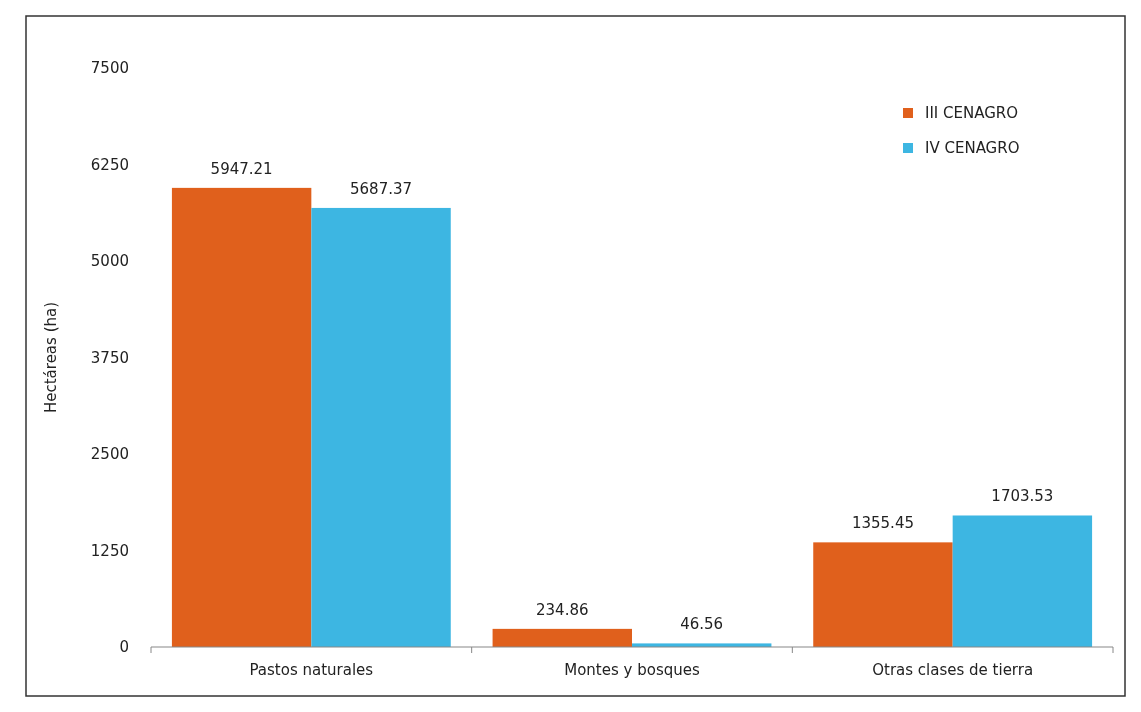 This screenshot has height=712, width=1141. I want to click on x-tick-label: Montes y bosques, so click(632, 670).